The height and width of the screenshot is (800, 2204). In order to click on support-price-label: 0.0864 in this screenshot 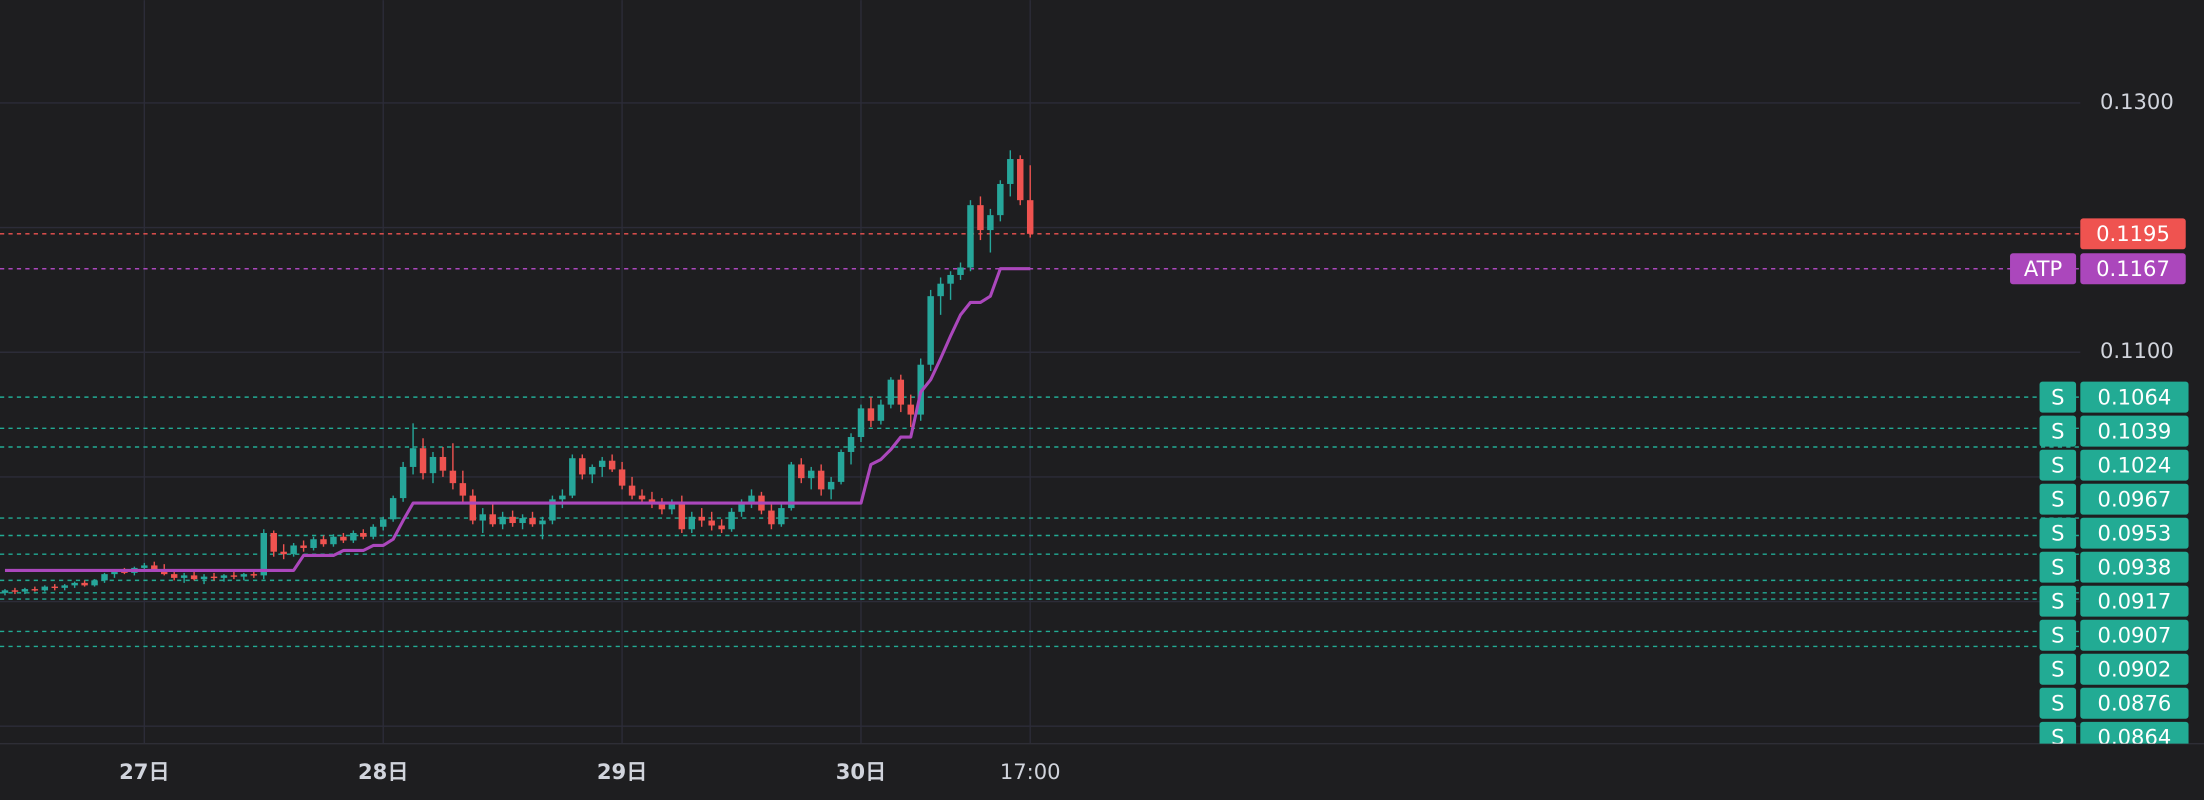, I will do `click(2135, 737)`.